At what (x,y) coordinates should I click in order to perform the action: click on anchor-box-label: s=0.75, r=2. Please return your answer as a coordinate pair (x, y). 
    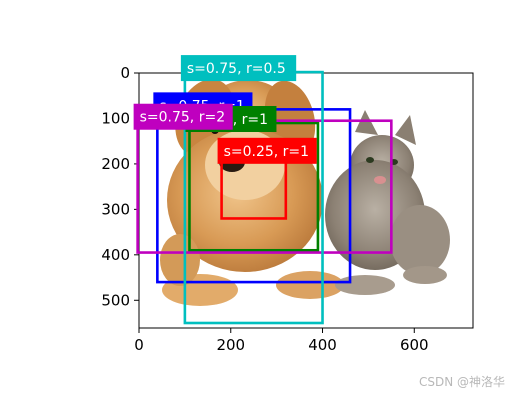
    Looking at the image, I should click on (183, 116).